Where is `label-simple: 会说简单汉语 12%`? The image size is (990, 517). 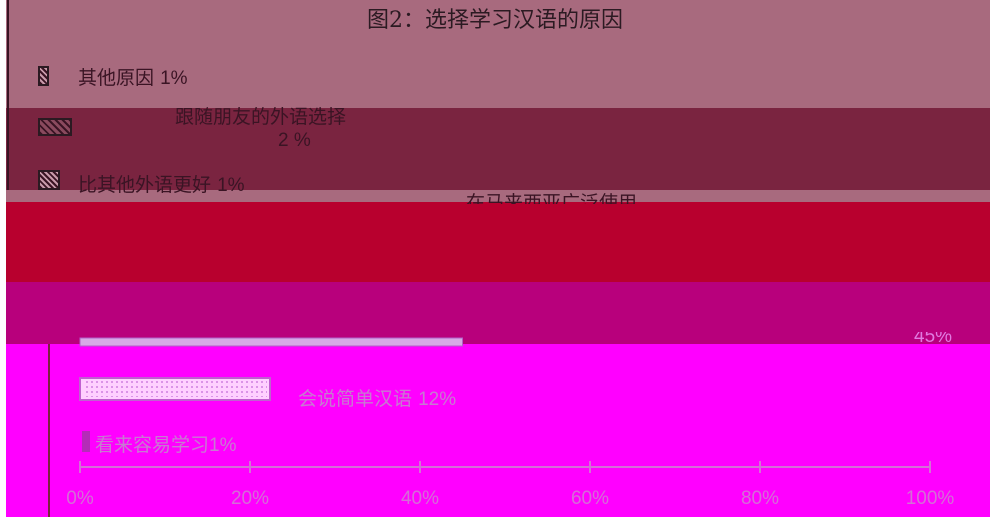 label-simple: 会说简单汉语 12% is located at coordinates (377, 397).